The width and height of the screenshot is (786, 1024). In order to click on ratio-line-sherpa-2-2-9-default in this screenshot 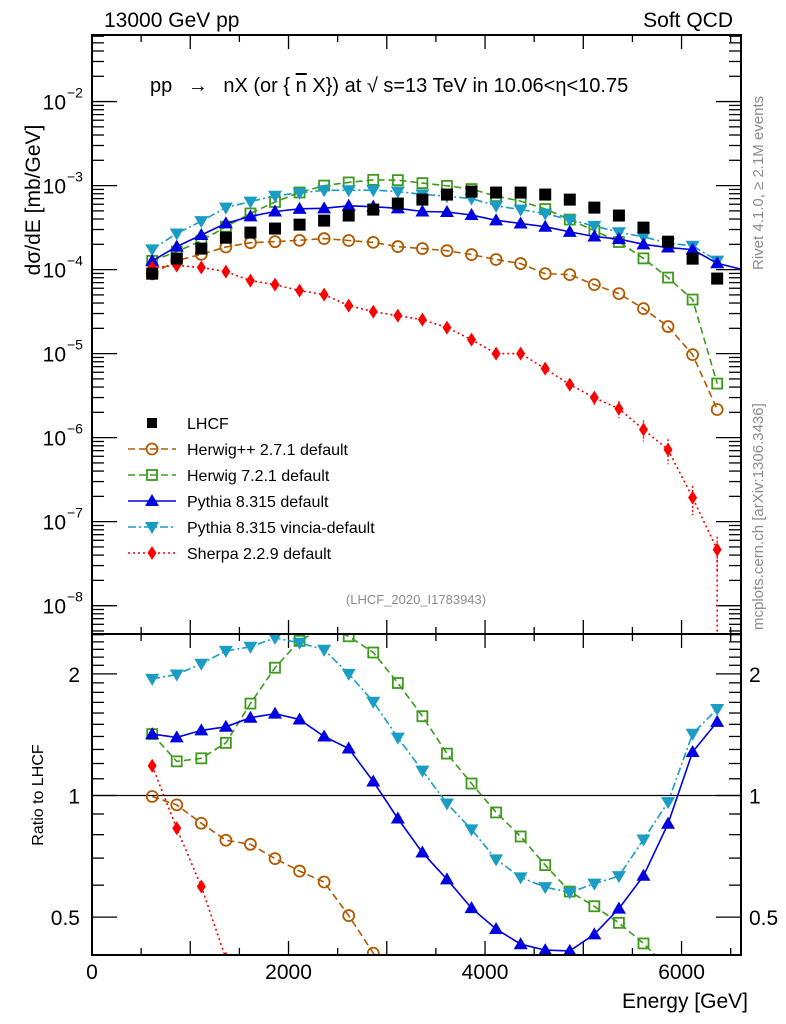, I will do `click(188, 860)`.